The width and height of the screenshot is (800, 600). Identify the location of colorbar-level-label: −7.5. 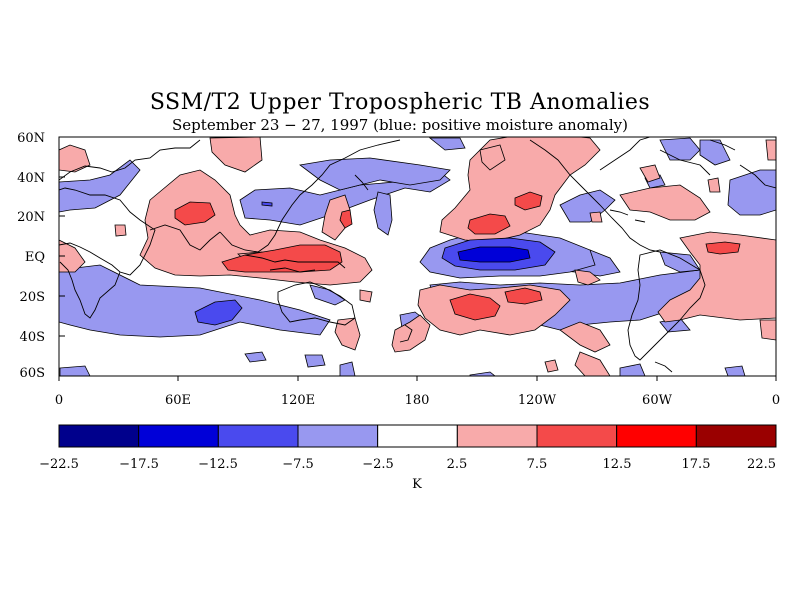
(298, 464).